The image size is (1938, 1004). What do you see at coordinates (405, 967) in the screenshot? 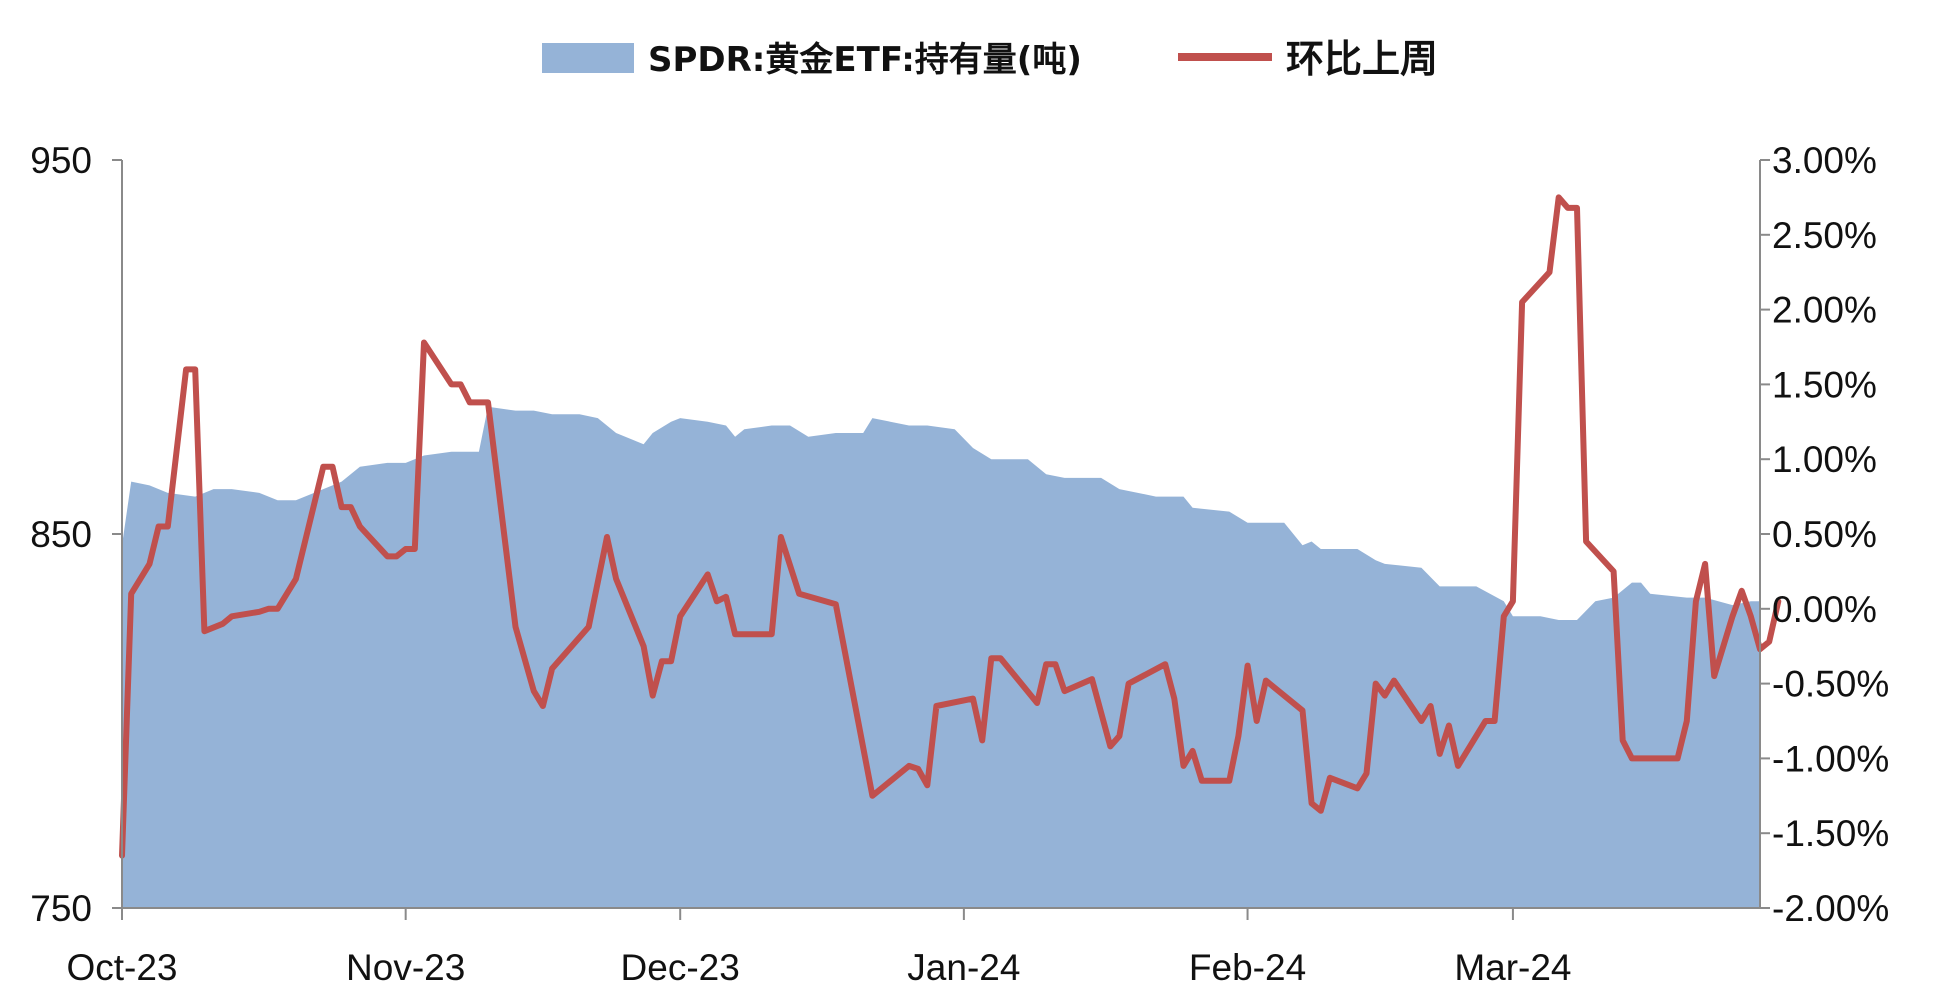
I see `x-tick-label: Nov-23` at bounding box center [405, 967].